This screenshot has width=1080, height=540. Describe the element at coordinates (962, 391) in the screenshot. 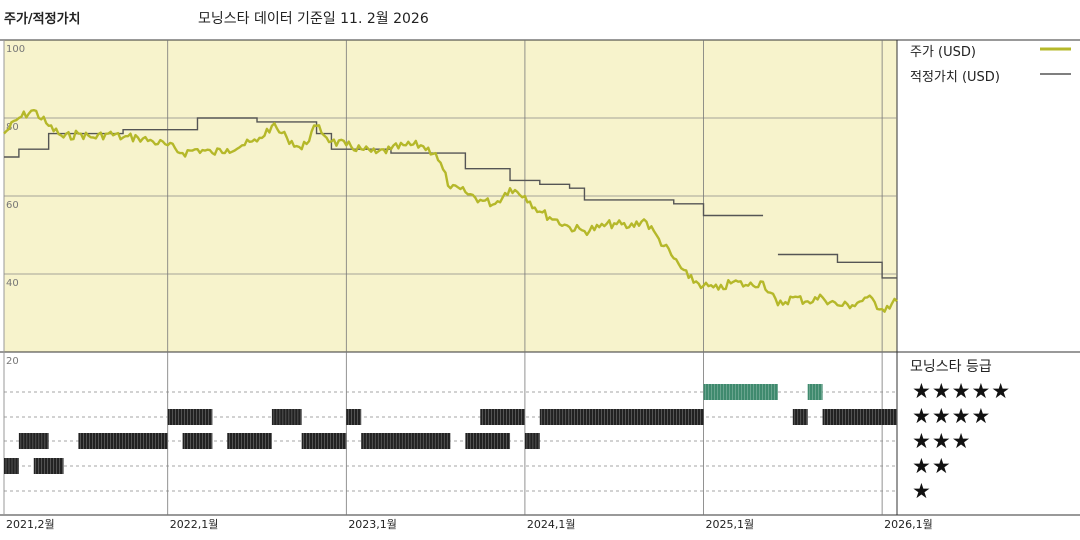

I see `star-row-5: ★★★★★` at that location.